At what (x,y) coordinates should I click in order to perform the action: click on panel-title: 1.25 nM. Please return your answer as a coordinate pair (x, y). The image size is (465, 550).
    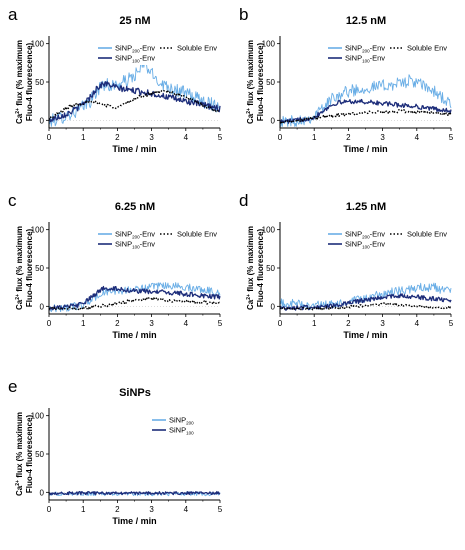
    Looking at the image, I should click on (366, 207).